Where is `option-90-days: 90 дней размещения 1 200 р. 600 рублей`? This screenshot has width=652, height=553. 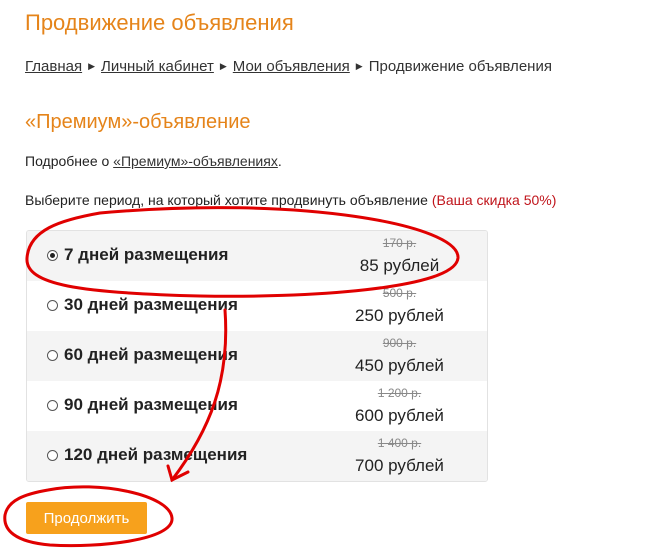
option-90-days: 90 дней размещения 1 200 р. 600 рублей is located at coordinates (257, 406).